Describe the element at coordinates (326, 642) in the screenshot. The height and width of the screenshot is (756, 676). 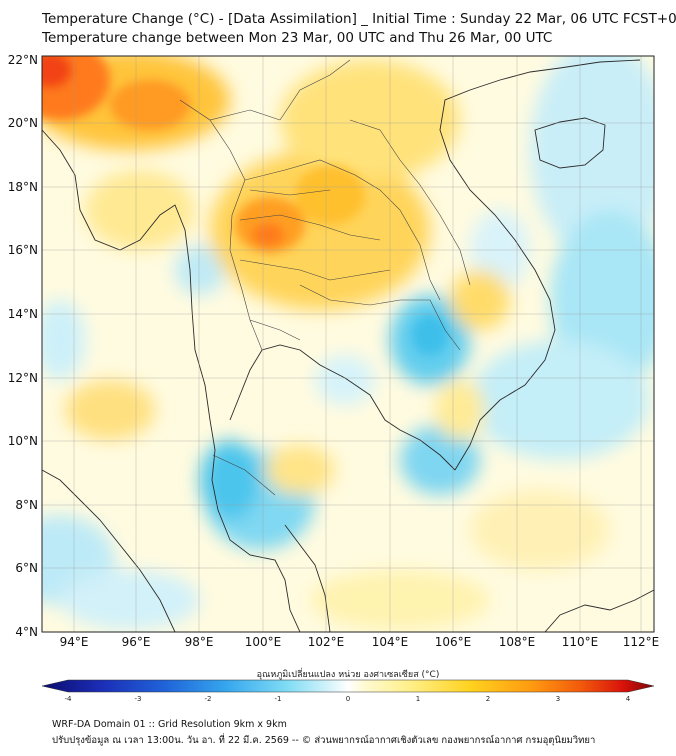
I see `longitude-label: 102°E` at that location.